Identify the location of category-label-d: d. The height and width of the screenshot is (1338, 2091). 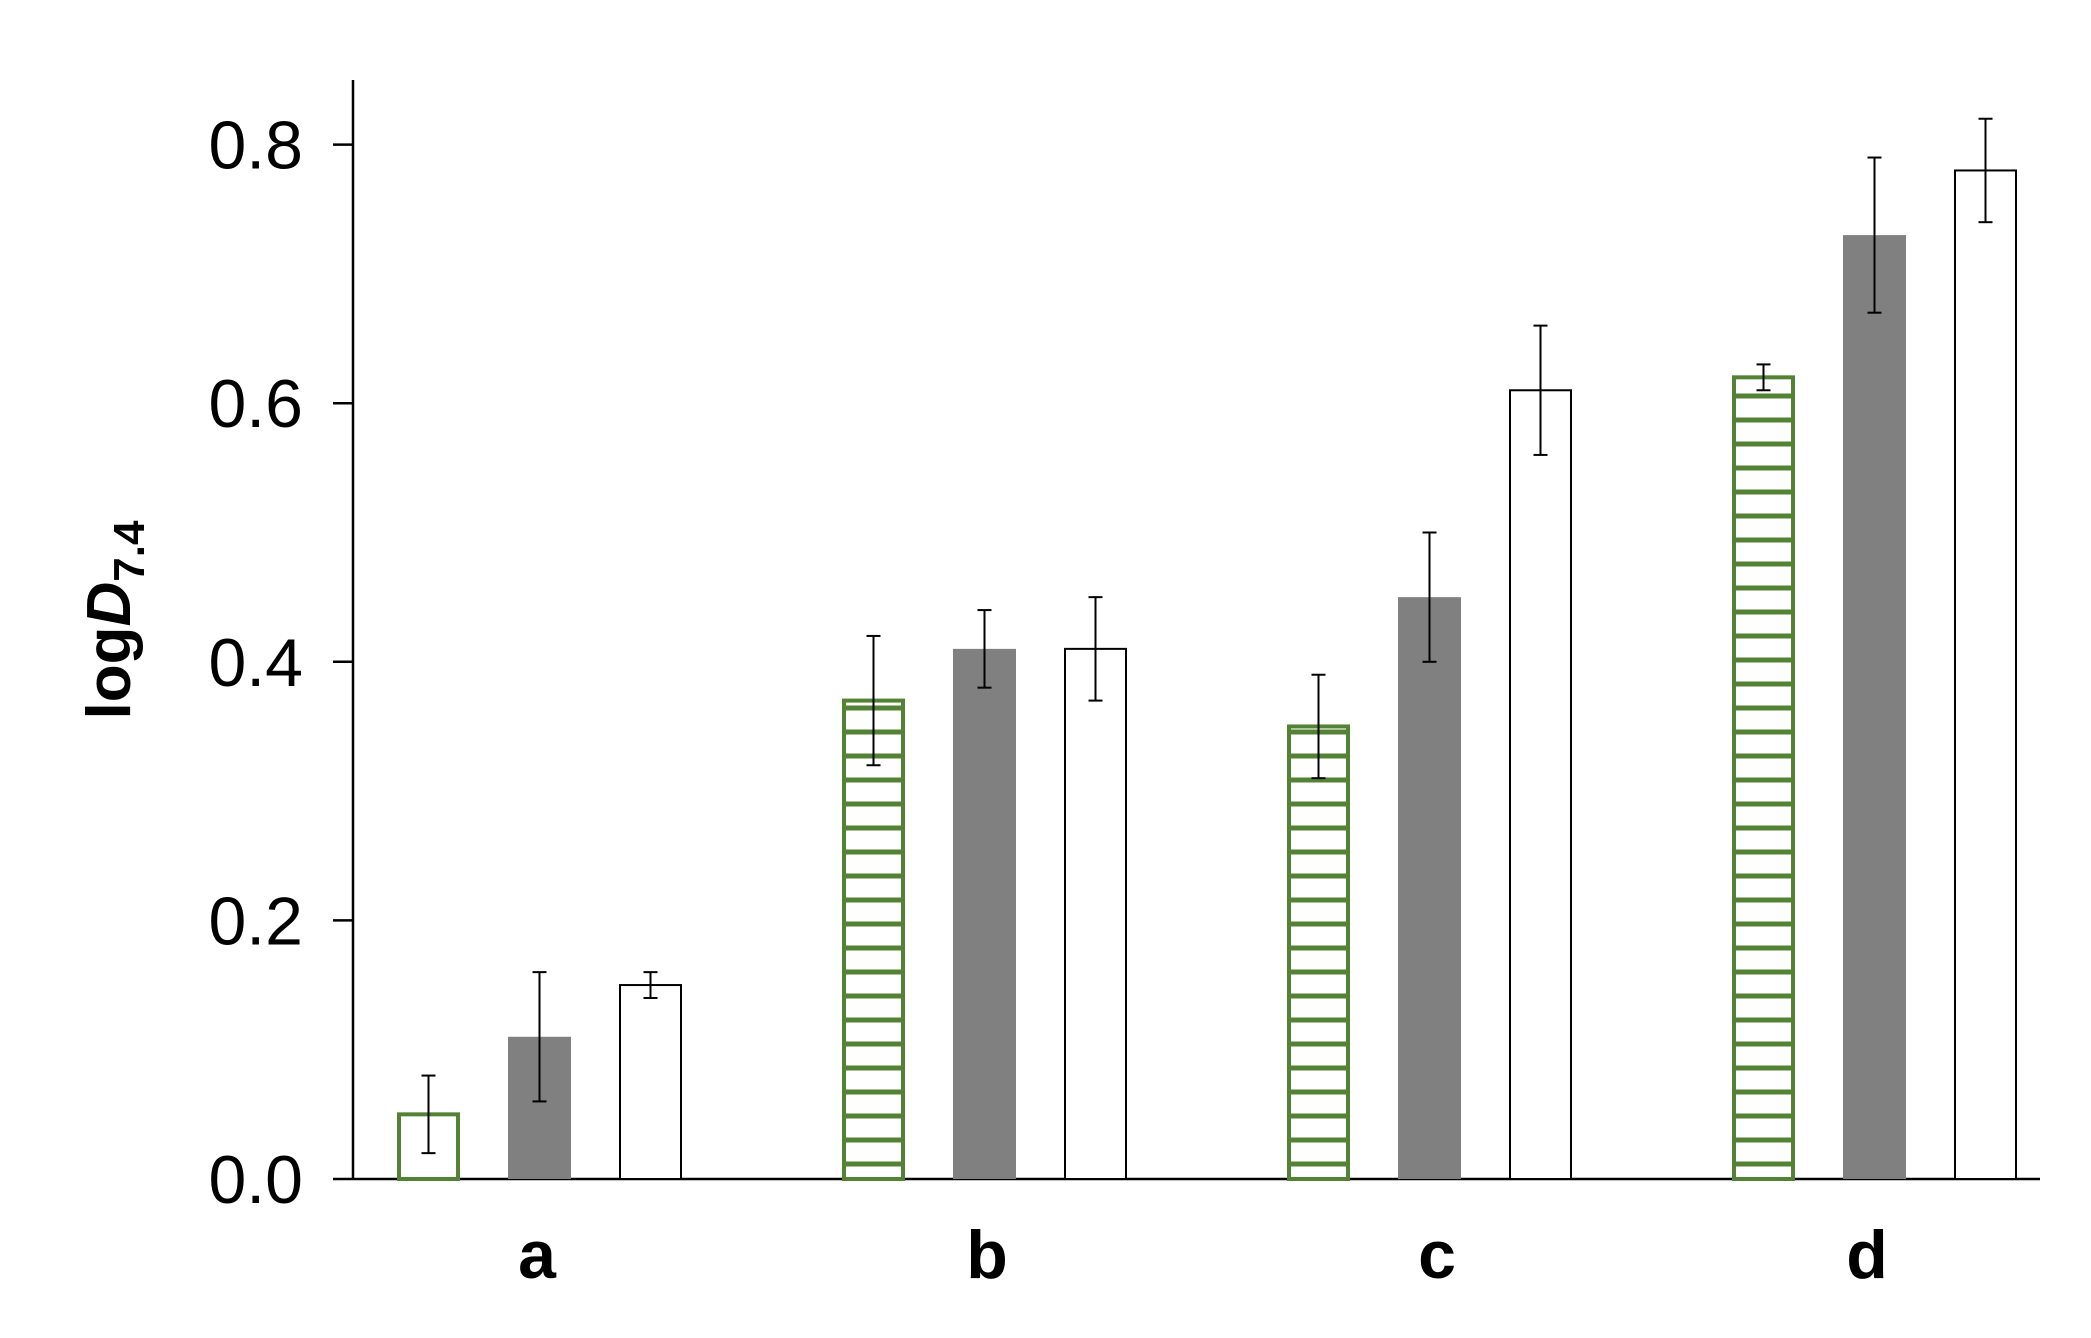
(1867, 1255).